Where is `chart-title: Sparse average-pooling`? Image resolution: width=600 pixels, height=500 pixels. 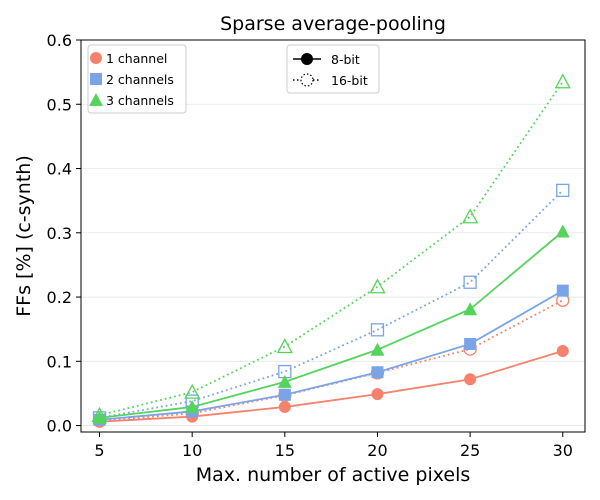
chart-title: Sparse average-pooling is located at coordinates (333, 24).